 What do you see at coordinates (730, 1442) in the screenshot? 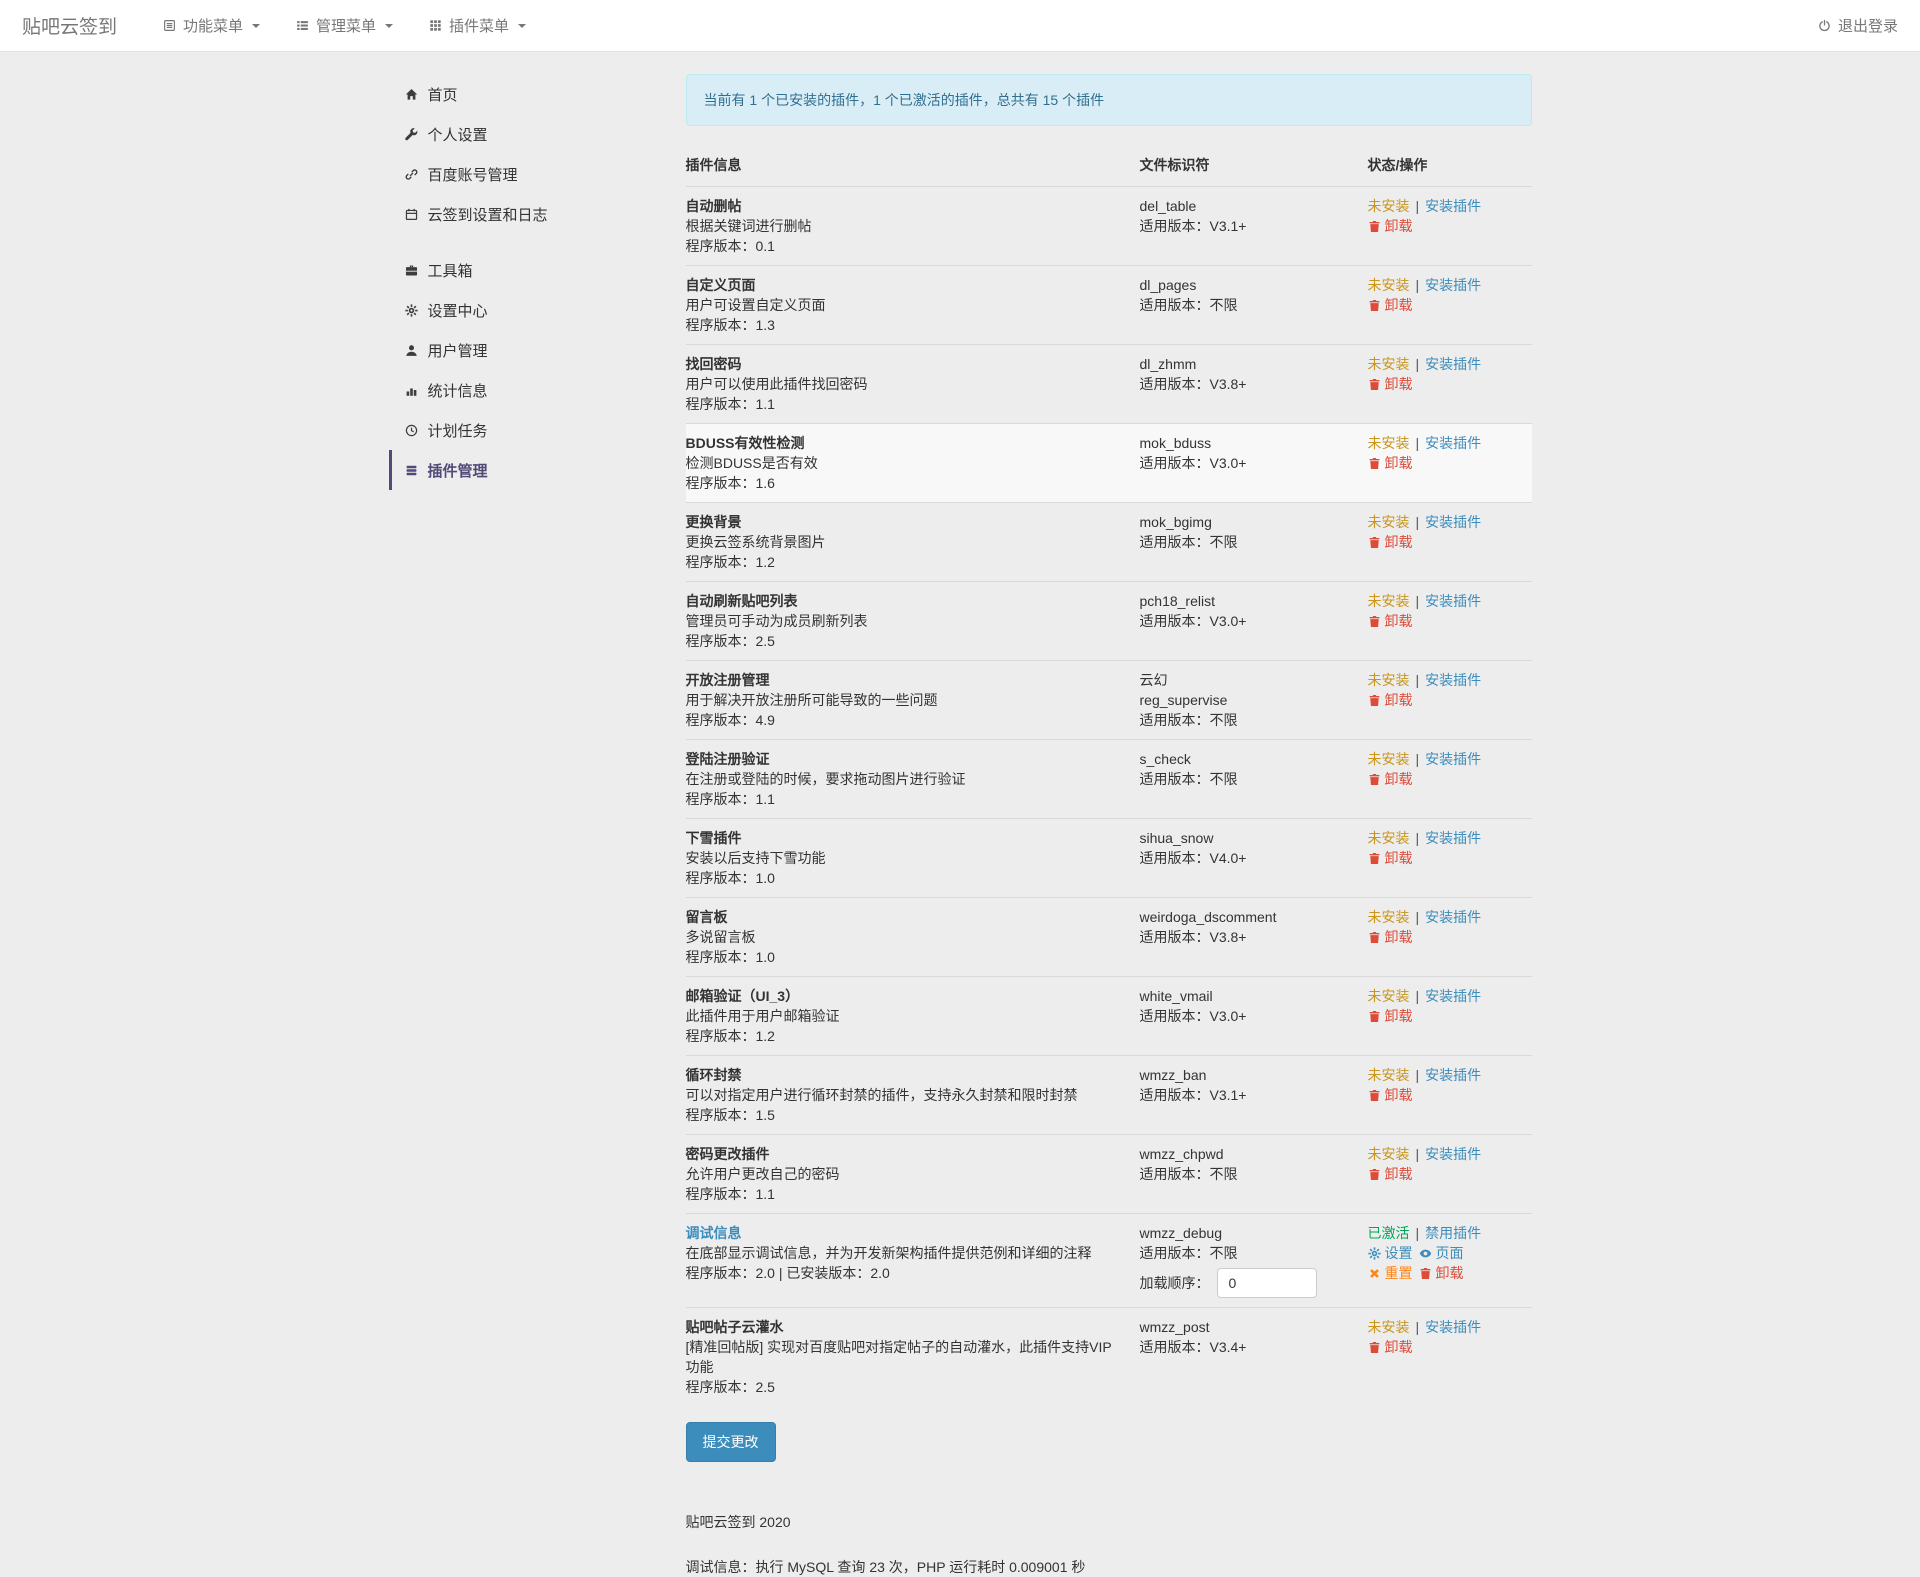
I see `submit-changes-button: 提交更改` at bounding box center [730, 1442].